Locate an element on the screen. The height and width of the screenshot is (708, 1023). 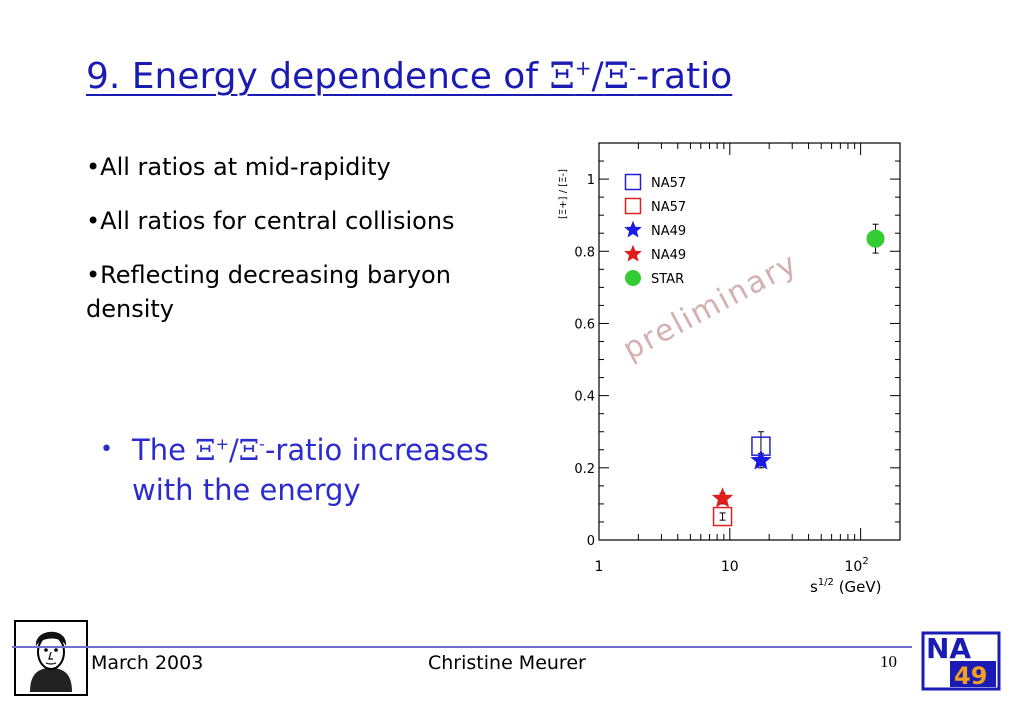
y-tick-label: 0 is located at coordinates (591, 541).